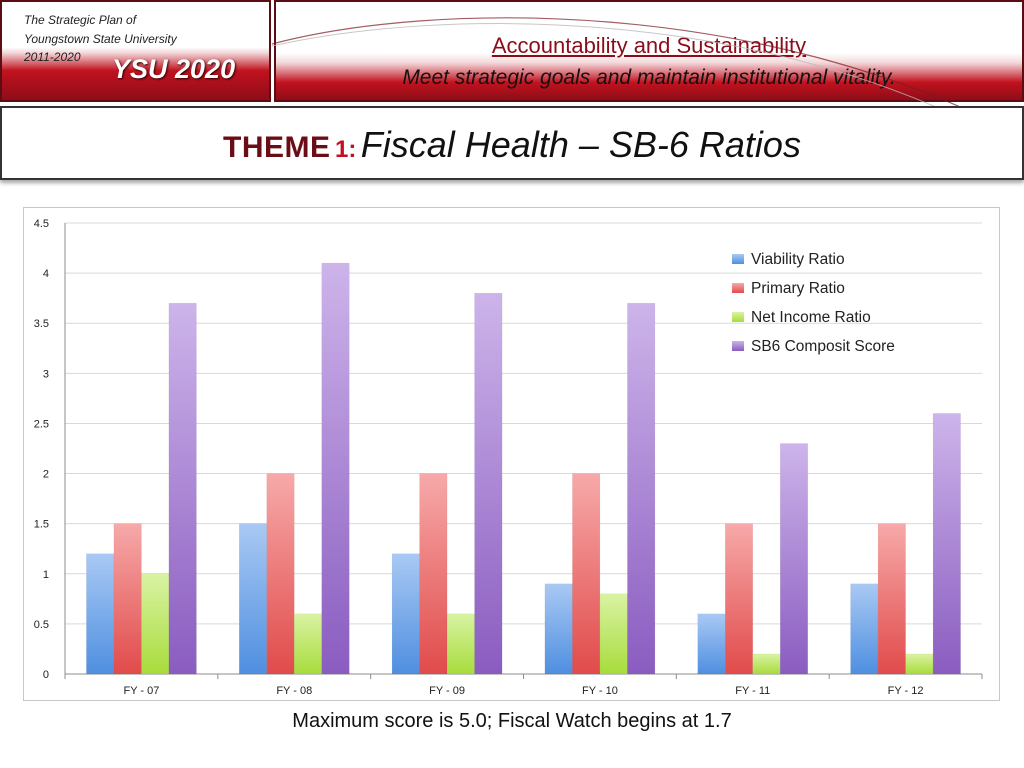 This screenshot has height=768, width=1024. Describe the element at coordinates (100, 39) in the screenshot. I see `plan-line-2: Youngstown State University` at that location.